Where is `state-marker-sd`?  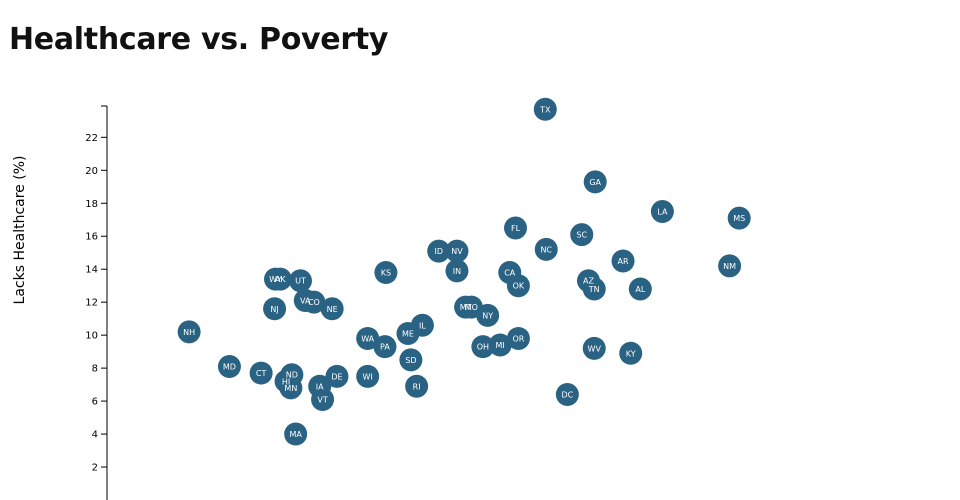 state-marker-sd is located at coordinates (411, 360).